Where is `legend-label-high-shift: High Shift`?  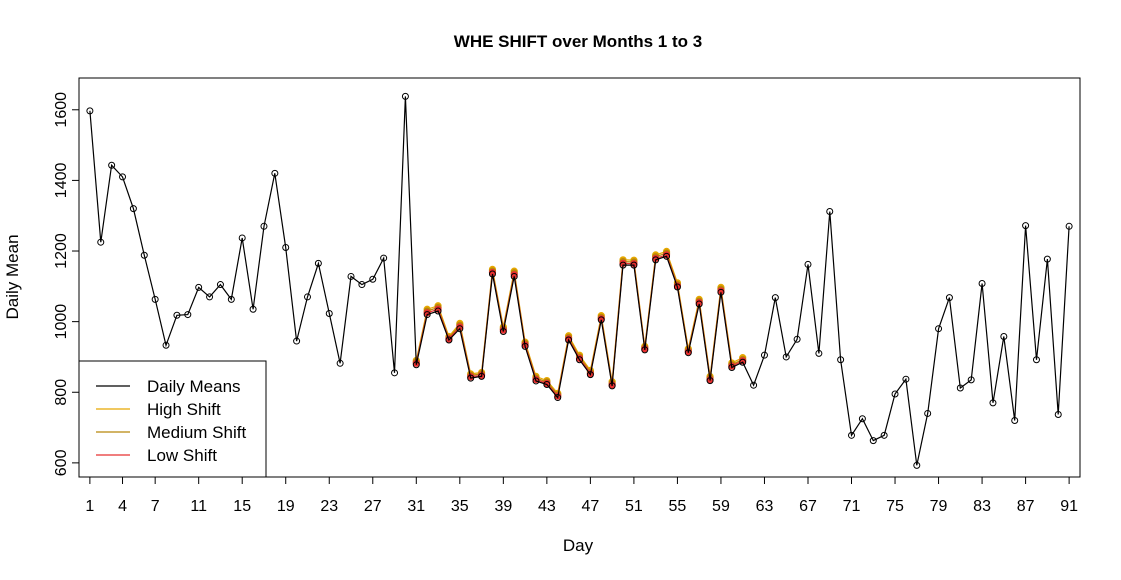
legend-label-high-shift: High Shift is located at coordinates (184, 409).